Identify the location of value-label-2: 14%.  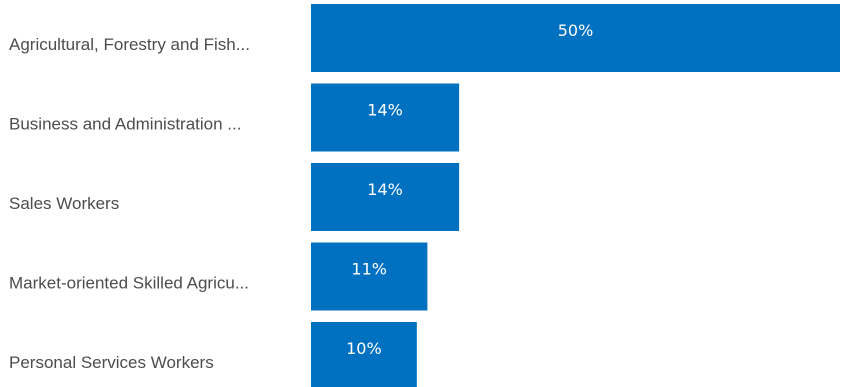
(385, 110).